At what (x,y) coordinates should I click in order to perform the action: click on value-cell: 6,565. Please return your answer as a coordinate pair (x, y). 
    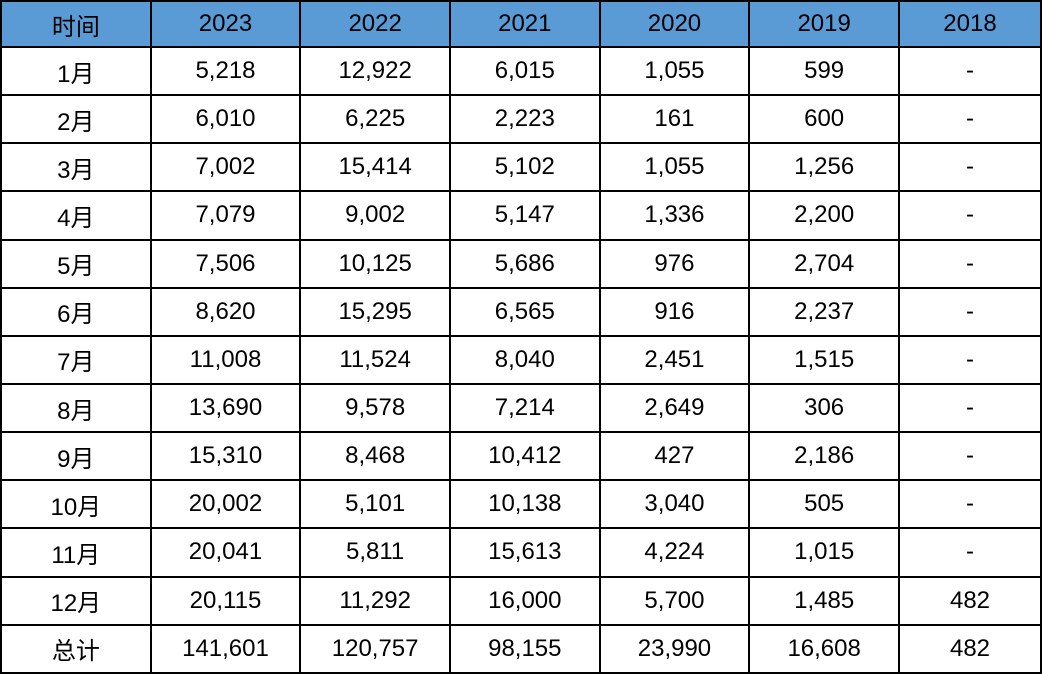
    Looking at the image, I should click on (524, 311).